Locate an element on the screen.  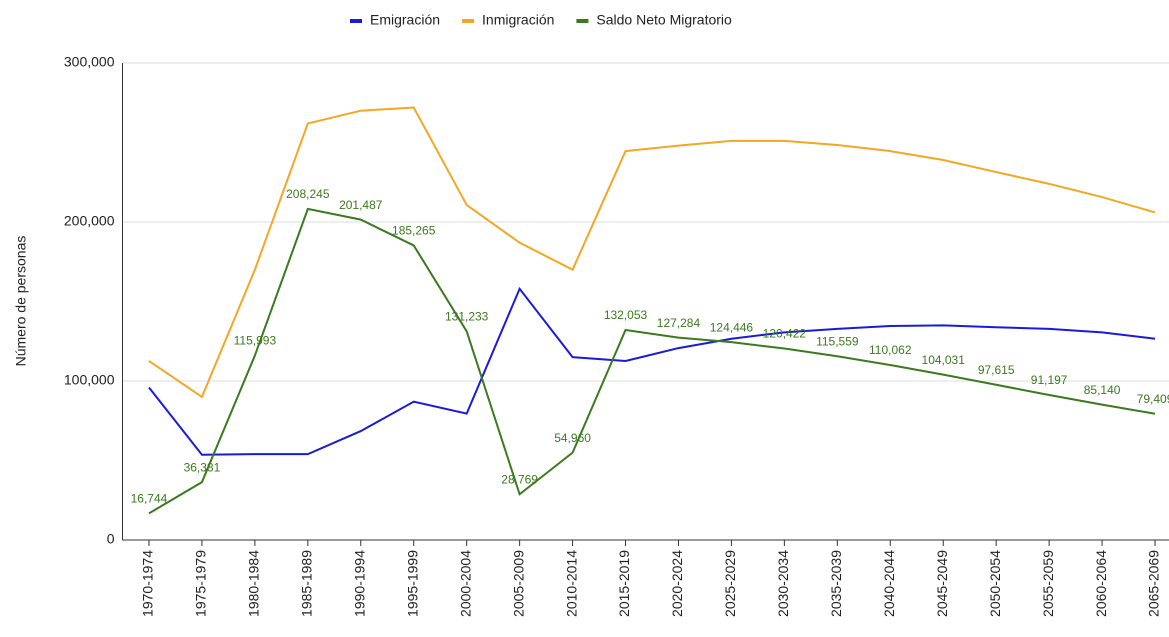
data-label: 54,960 is located at coordinates (572, 438).